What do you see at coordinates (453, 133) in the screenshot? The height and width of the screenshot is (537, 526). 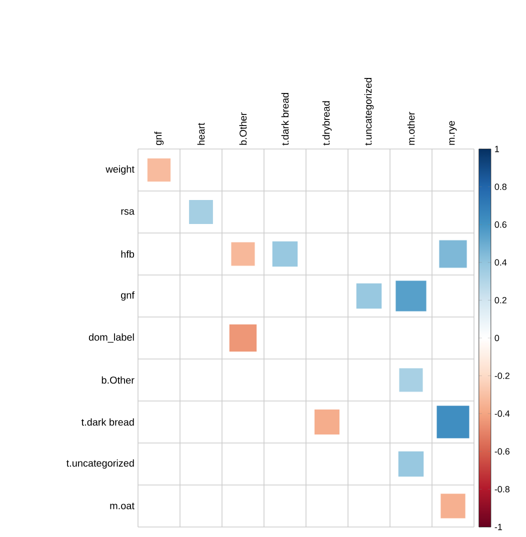 I see `x-tick-label: m.rye` at bounding box center [453, 133].